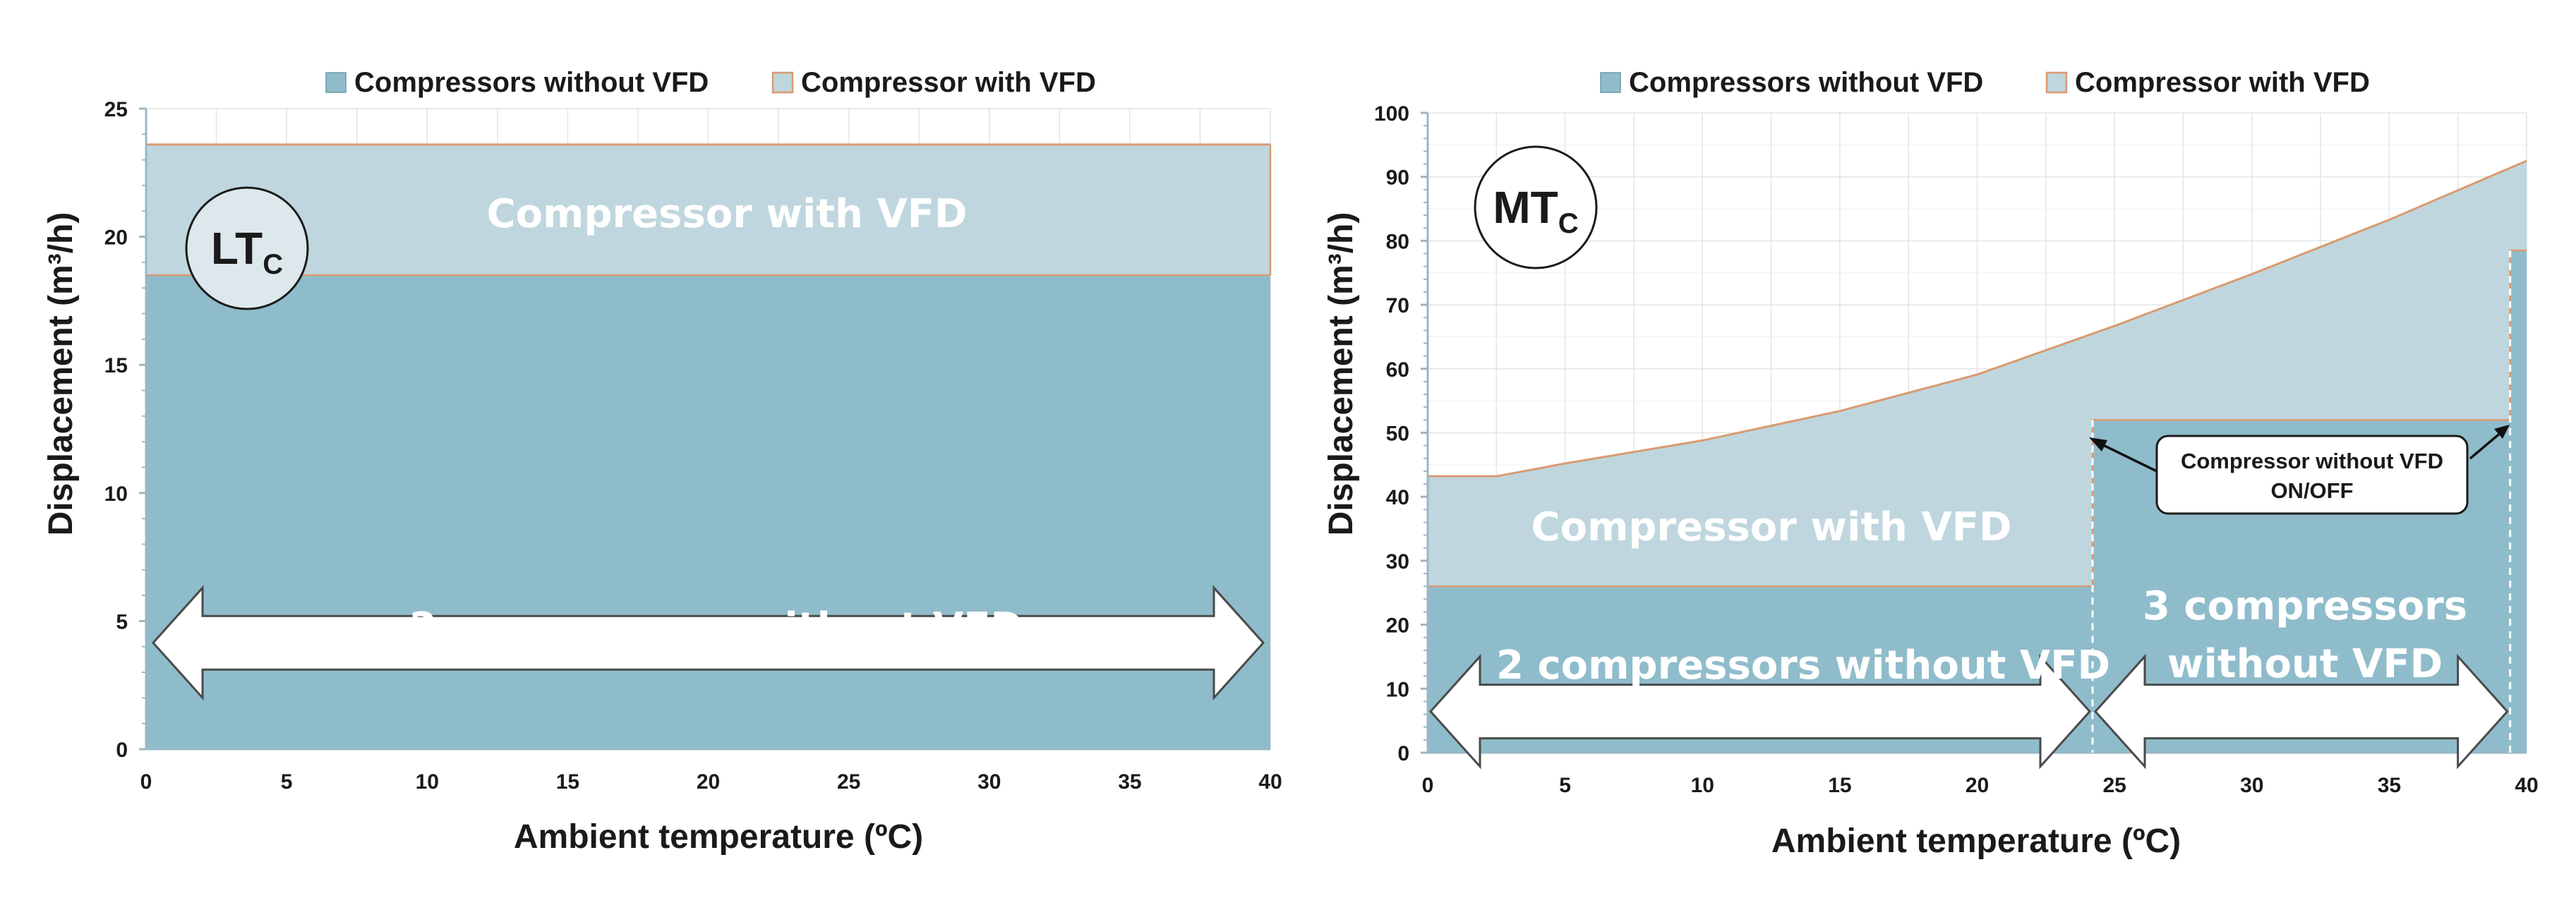 The image size is (2576, 898). What do you see at coordinates (782, 82) in the screenshot?
I see `left-legend-swatch-with-vfd` at bounding box center [782, 82].